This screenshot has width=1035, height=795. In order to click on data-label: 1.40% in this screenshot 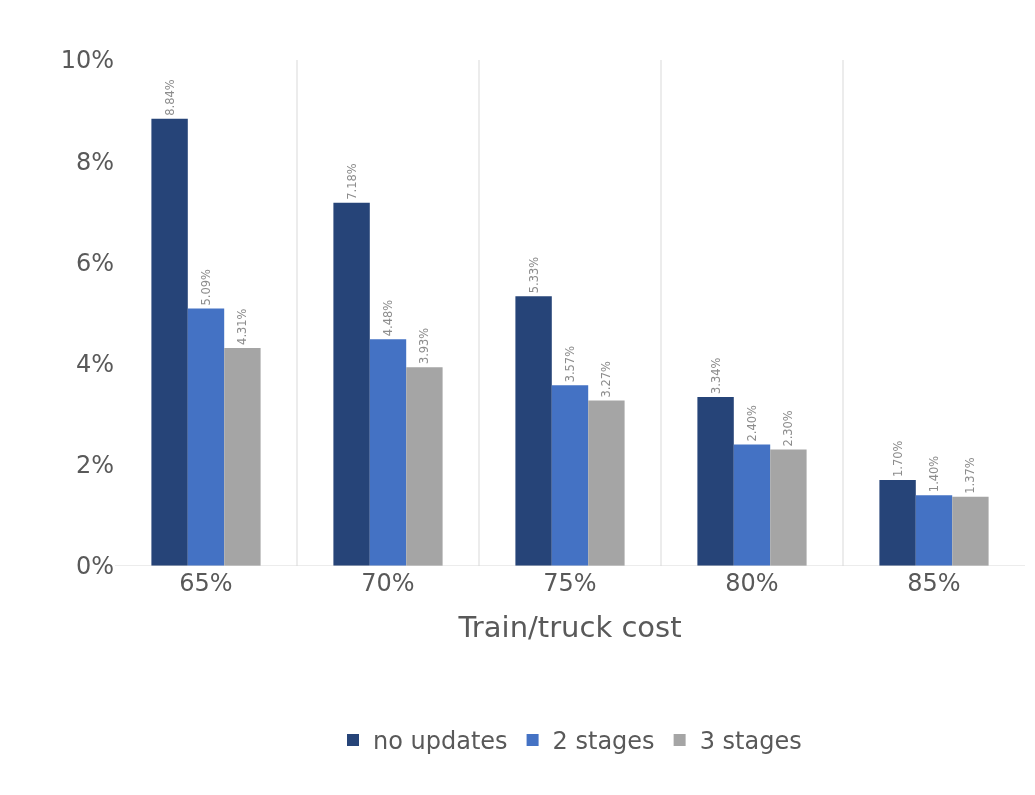, I will do `click(933, 474)`.